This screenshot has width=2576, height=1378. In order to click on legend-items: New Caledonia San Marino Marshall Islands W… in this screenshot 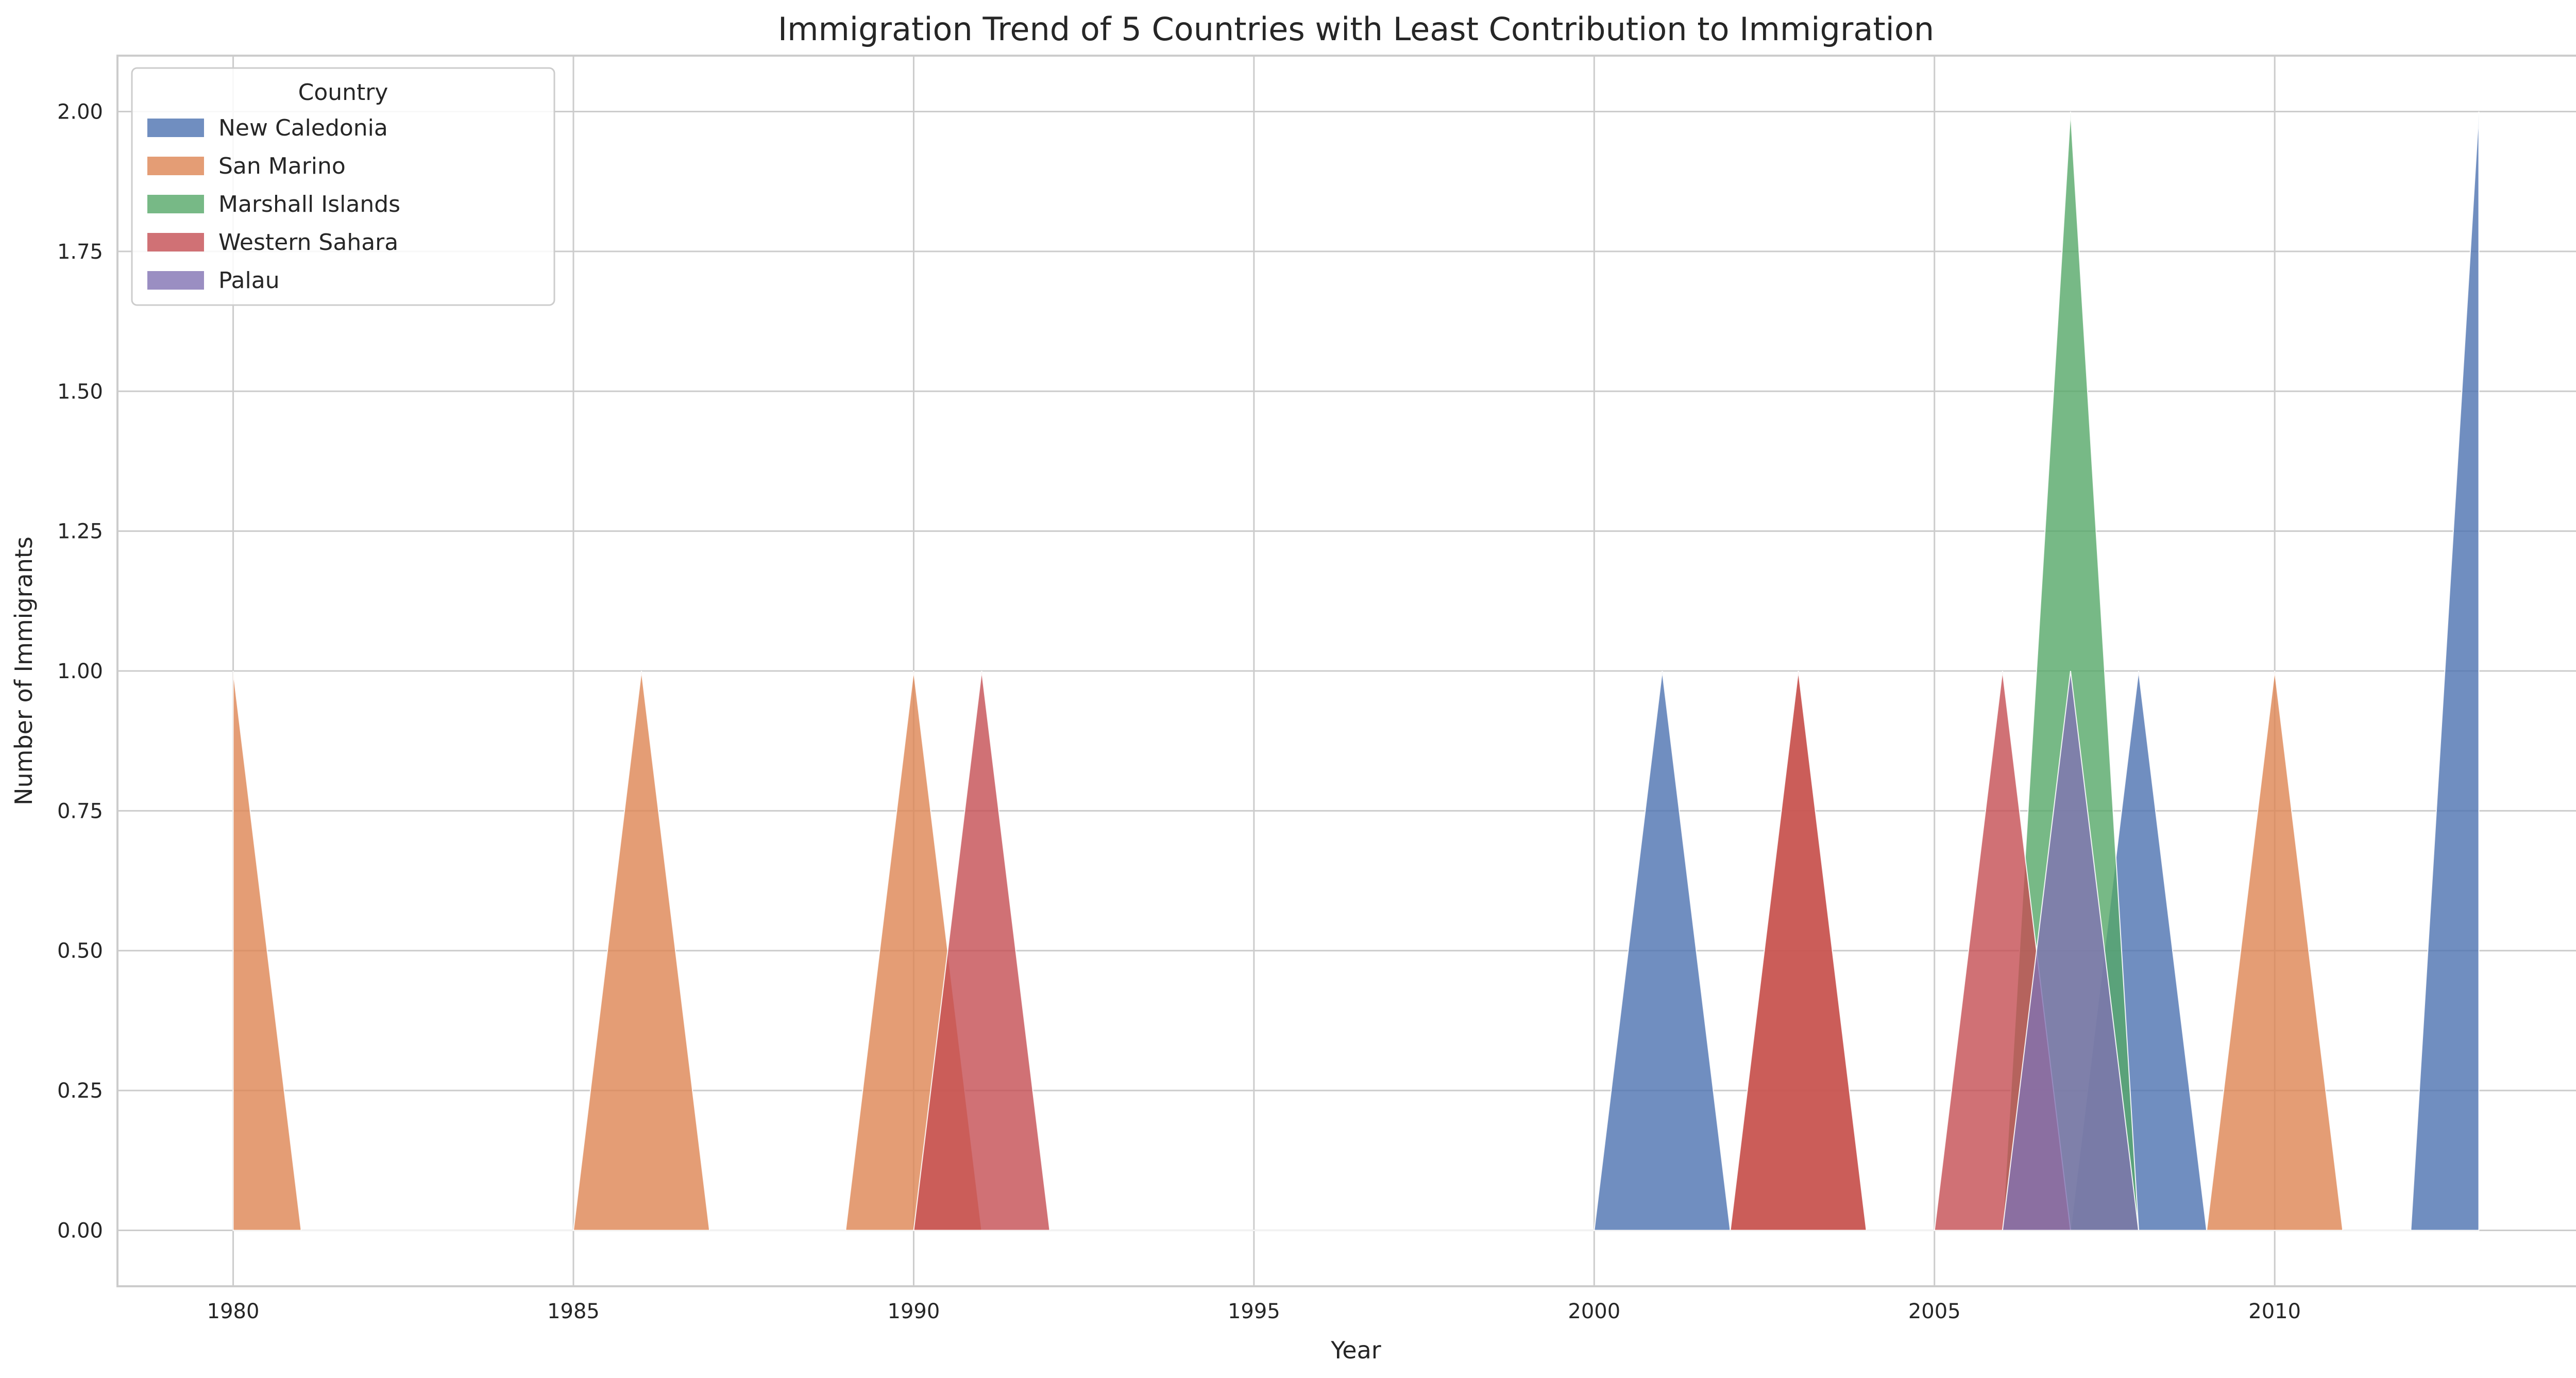, I will do `click(273, 204)`.